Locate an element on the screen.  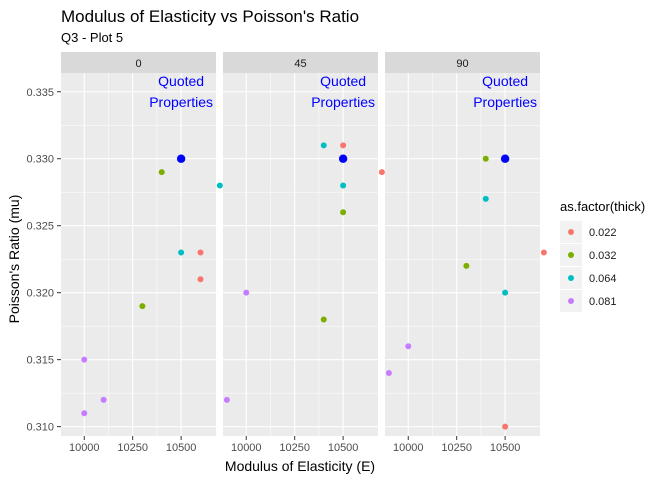
legend: as.factor(thick) 0.022 0.032 0.064 0.081 is located at coordinates (602, 255).